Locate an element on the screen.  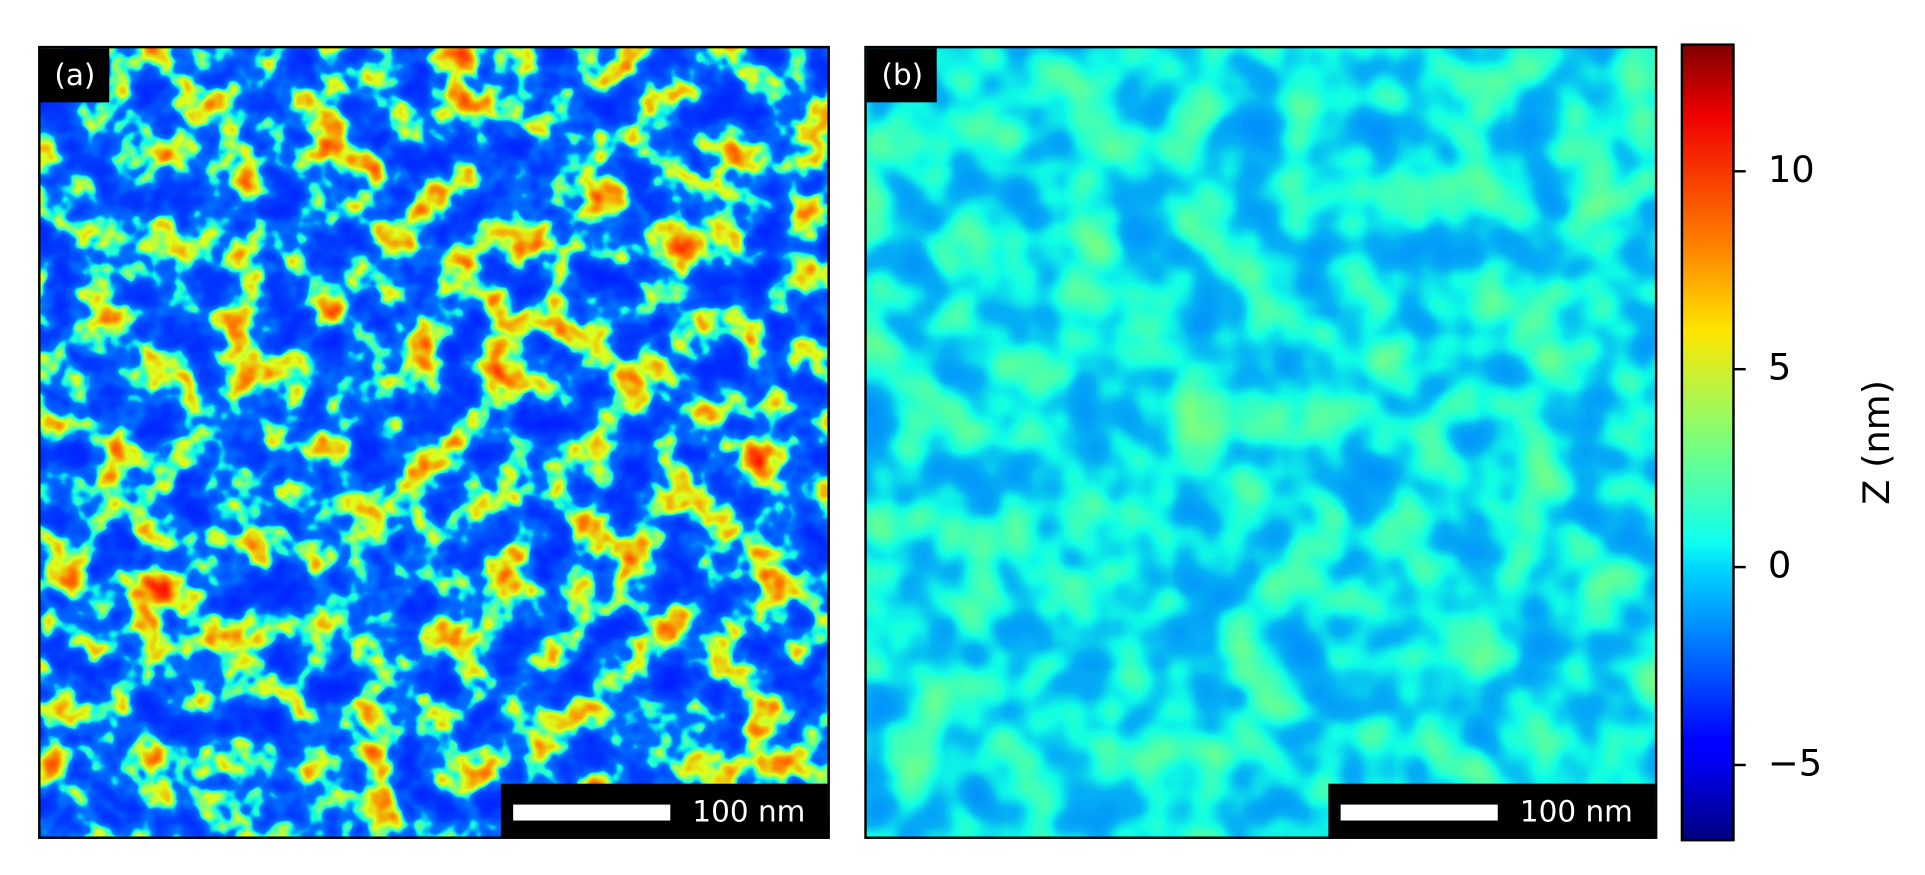
panel-label: (b) is located at coordinates (902, 75).